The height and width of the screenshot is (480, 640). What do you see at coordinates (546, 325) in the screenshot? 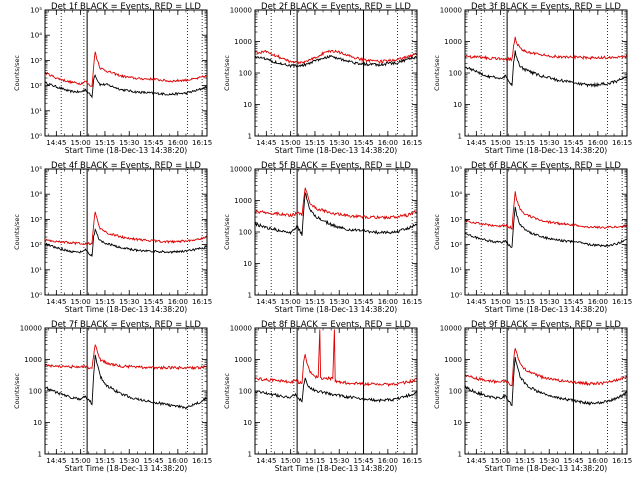
I see `chart-title: Det 9f BLACK = Events, RED = LLD` at bounding box center [546, 325].